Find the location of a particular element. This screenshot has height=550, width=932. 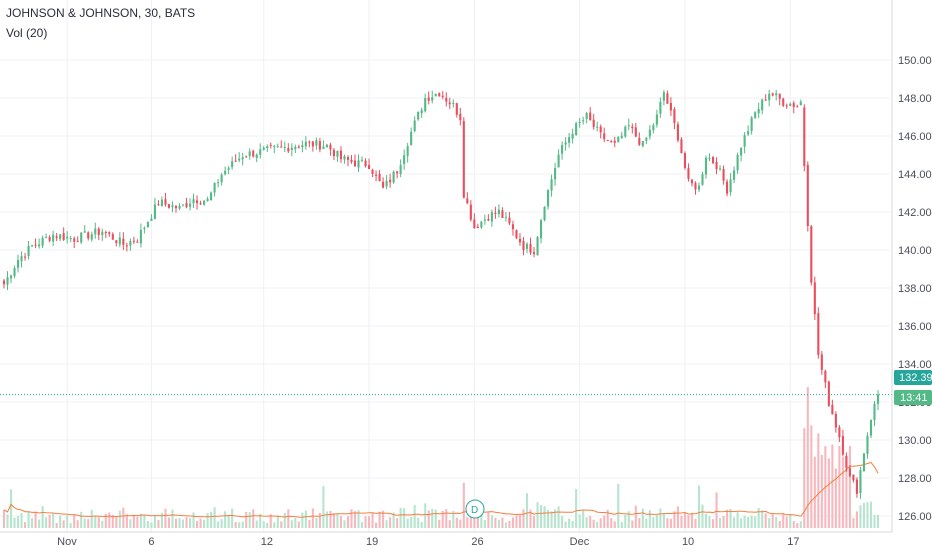

y-tick-label: 142.00 is located at coordinates (915, 213).